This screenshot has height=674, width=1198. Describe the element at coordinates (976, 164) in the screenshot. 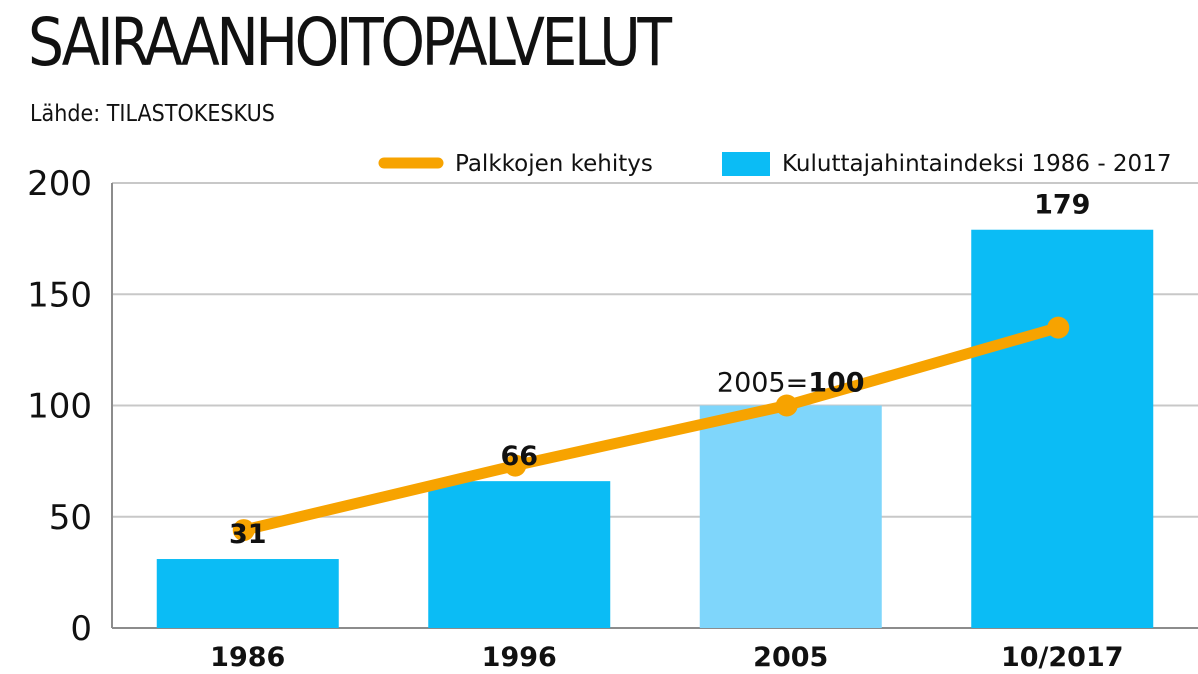

I see `legend-bar-label: Kuluttajahintaindeksi 1986 - 2017` at that location.